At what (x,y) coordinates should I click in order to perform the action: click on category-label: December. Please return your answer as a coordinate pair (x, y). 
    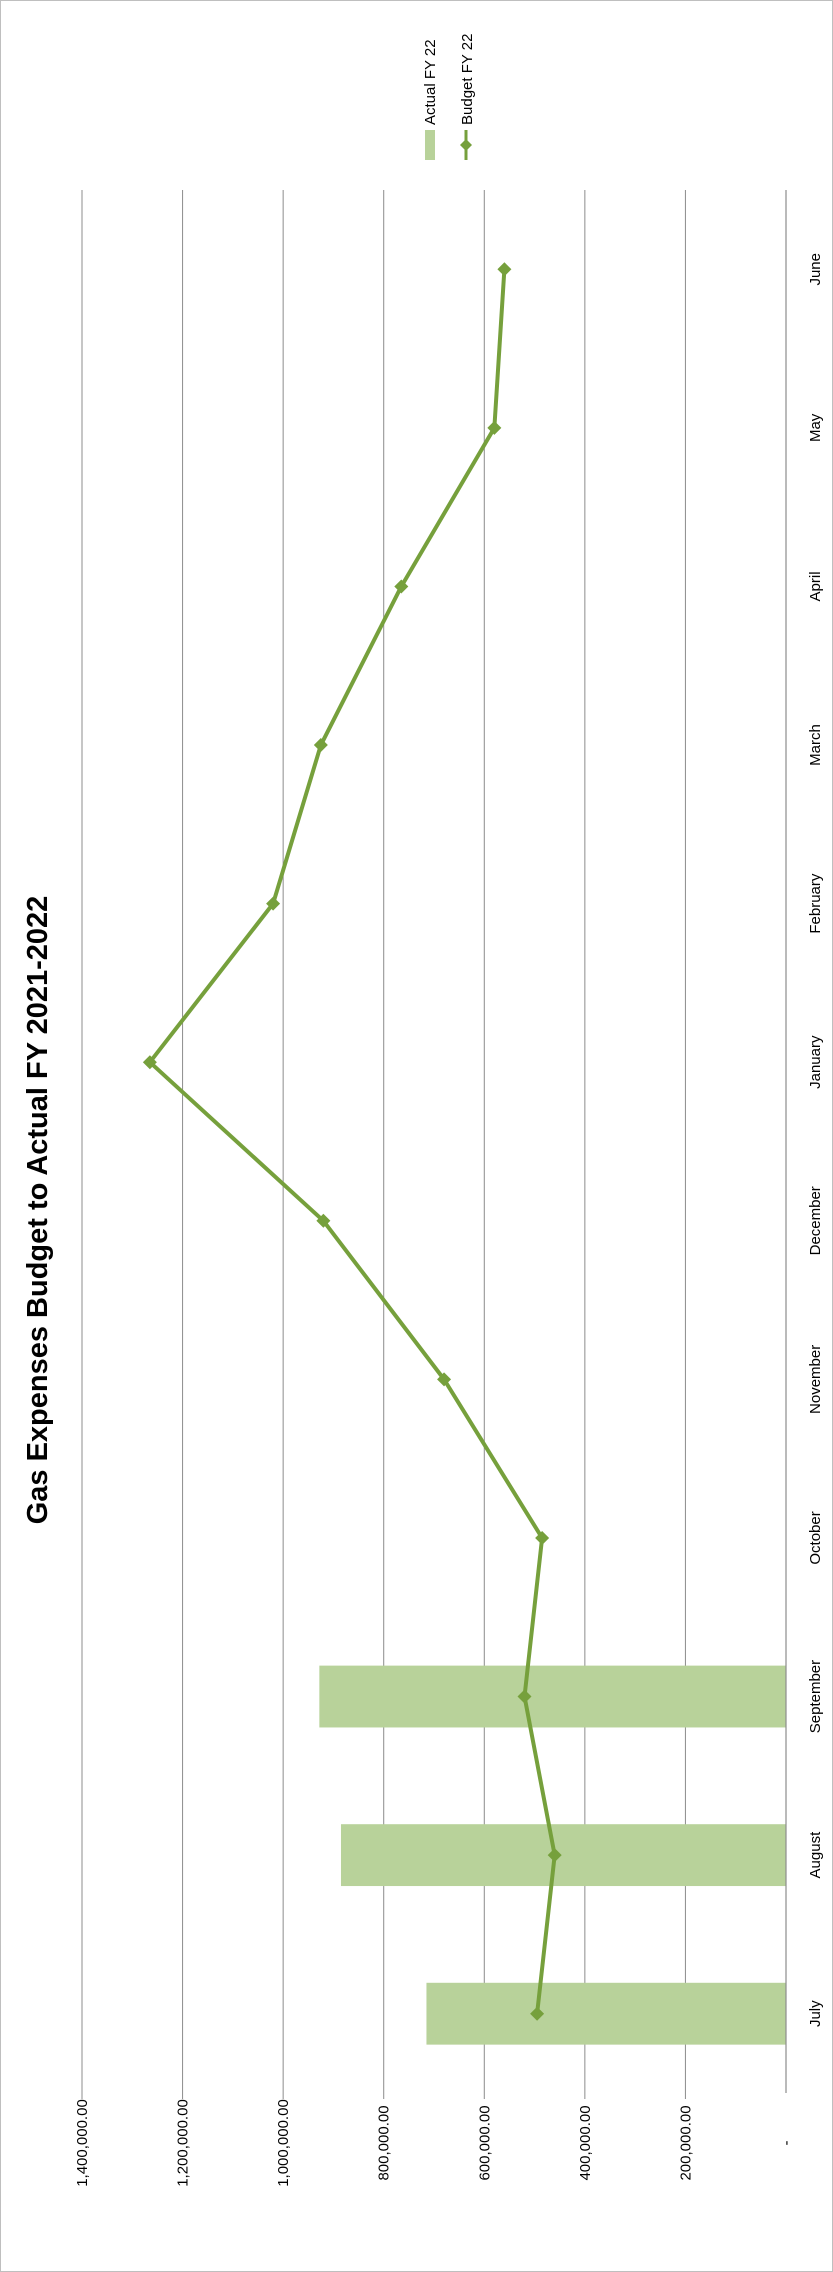
    Looking at the image, I should click on (815, 1220).